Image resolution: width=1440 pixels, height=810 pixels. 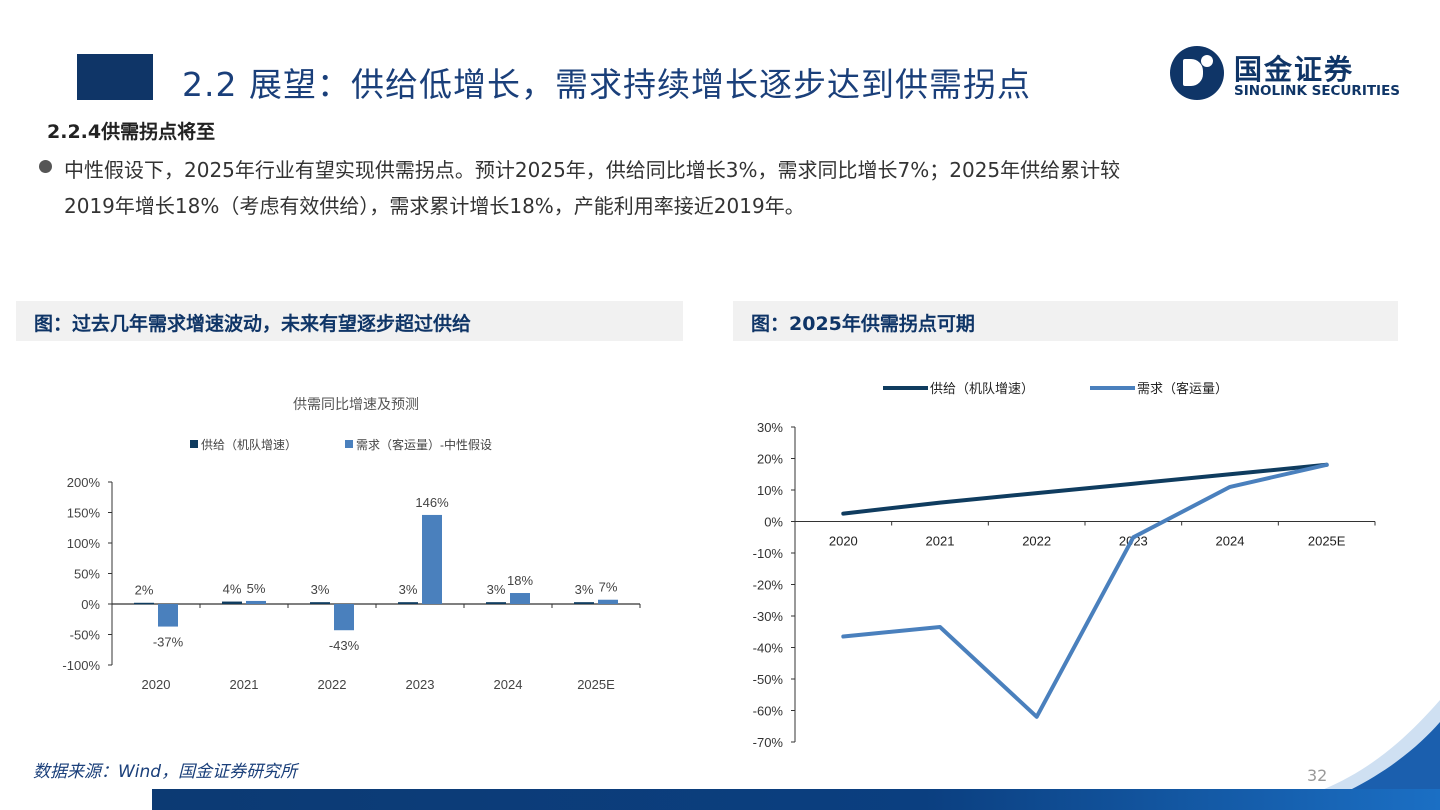 What do you see at coordinates (1294, 69) in the screenshot?
I see `logo-chinese-name: 国金证券` at bounding box center [1294, 69].